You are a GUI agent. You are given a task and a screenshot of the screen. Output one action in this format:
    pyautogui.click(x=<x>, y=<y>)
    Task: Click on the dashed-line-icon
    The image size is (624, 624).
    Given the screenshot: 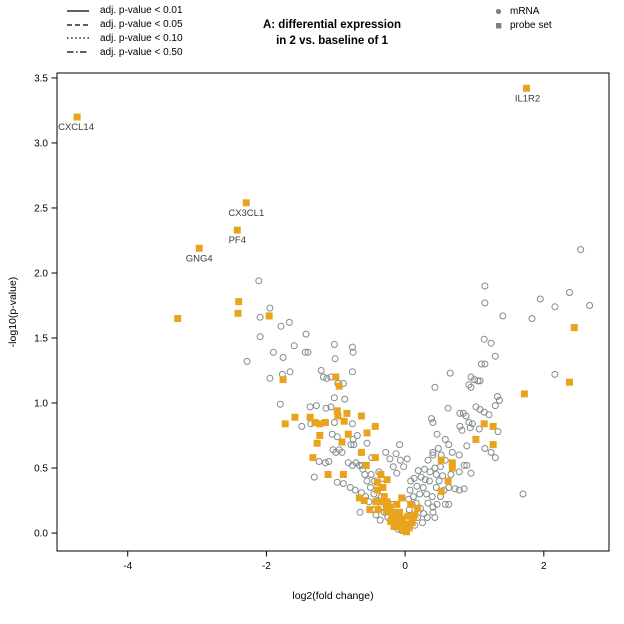 What is the action you would take?
    pyautogui.click(x=78, y=25)
    